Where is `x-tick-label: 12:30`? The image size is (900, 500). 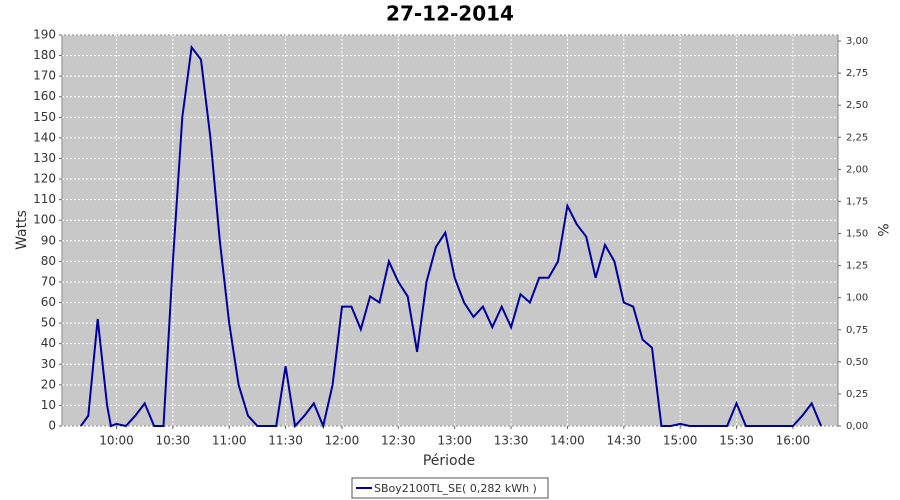
x-tick-label: 12:30 is located at coordinates (398, 441).